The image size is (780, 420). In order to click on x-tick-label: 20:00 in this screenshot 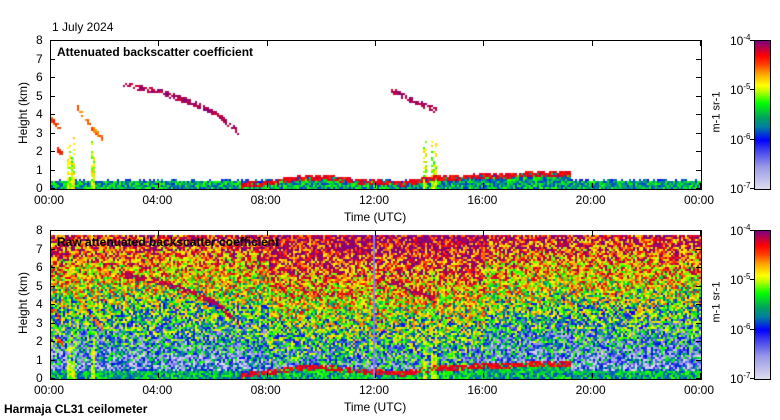, I will do `click(590, 200)`.